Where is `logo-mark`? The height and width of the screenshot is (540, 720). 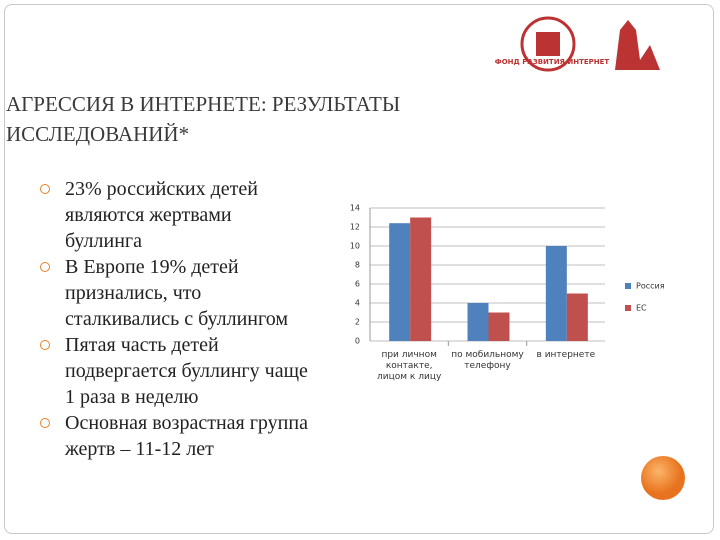 logo-mark is located at coordinates (548, 44).